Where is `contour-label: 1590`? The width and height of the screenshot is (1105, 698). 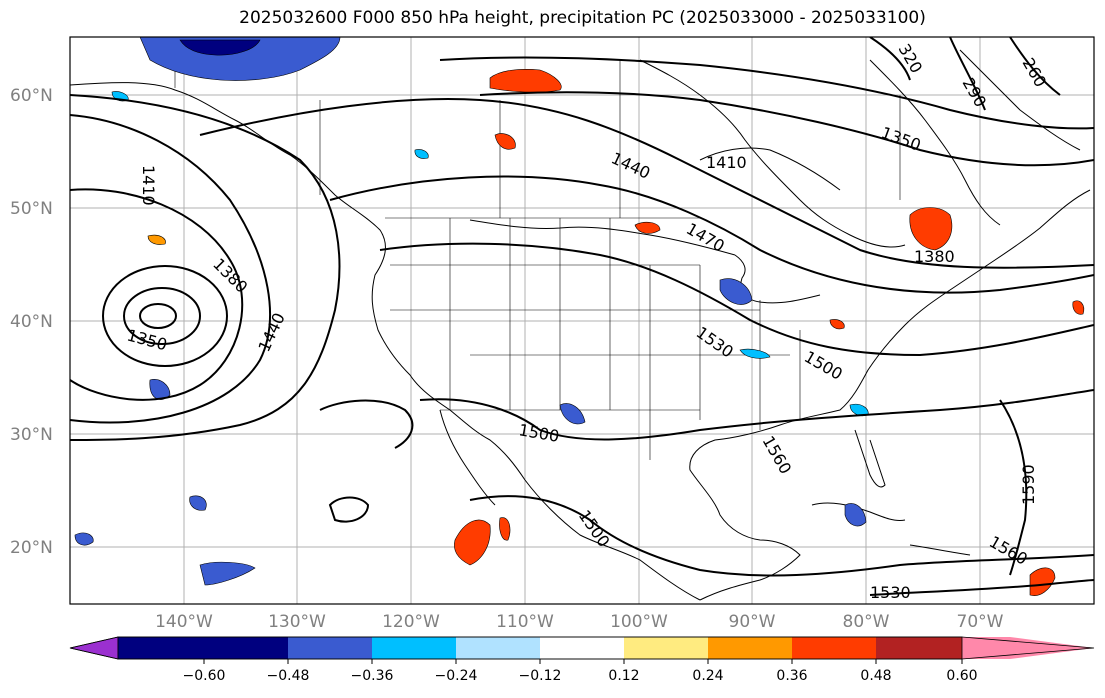 contour-label: 1590 is located at coordinates (1028, 484).